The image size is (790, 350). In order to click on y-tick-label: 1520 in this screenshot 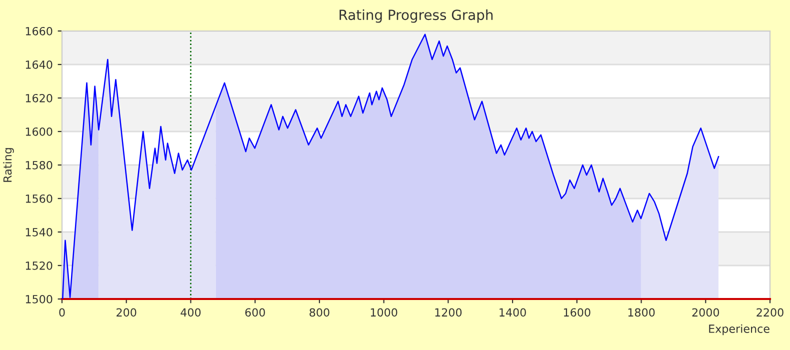, I will do `click(39, 265)`.